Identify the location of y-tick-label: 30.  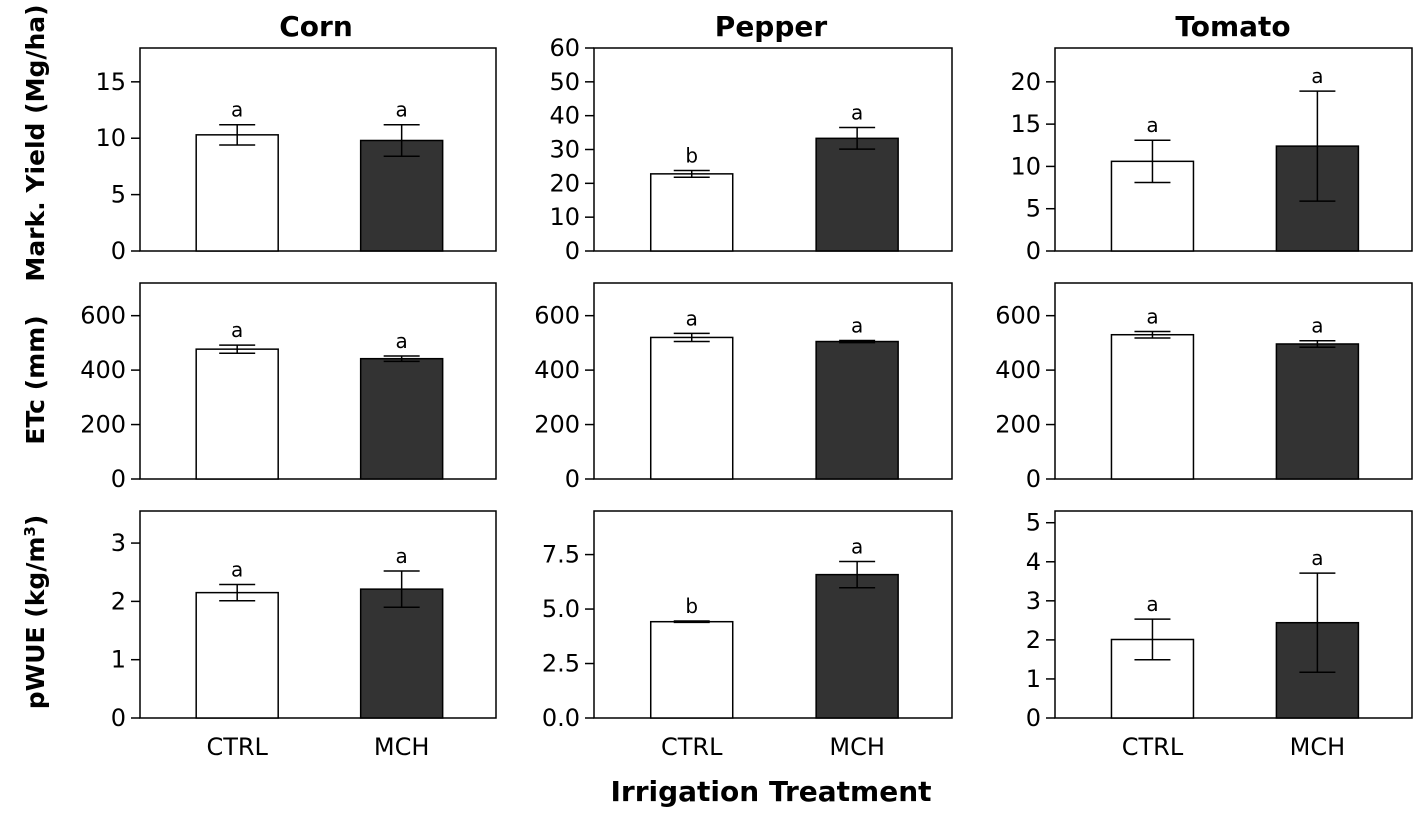
(564, 150).